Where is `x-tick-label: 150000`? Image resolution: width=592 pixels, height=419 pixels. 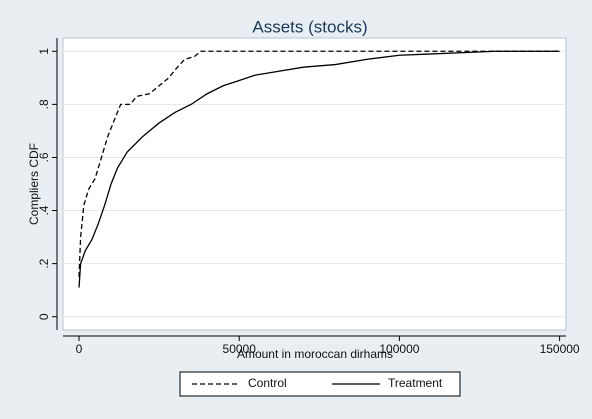 x-tick-label: 150000 is located at coordinates (560, 349).